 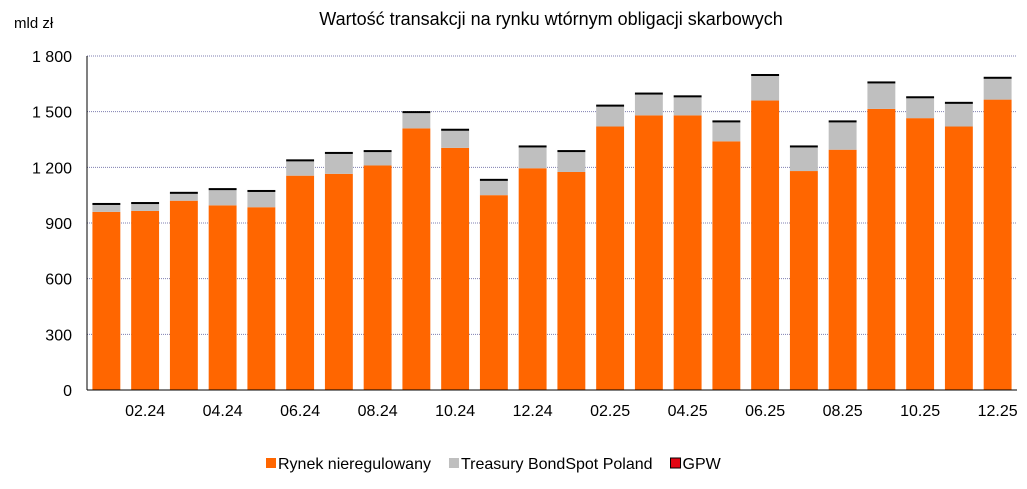 What do you see at coordinates (223, 411) in the screenshot?
I see `x-tick-label: 04.24` at bounding box center [223, 411].